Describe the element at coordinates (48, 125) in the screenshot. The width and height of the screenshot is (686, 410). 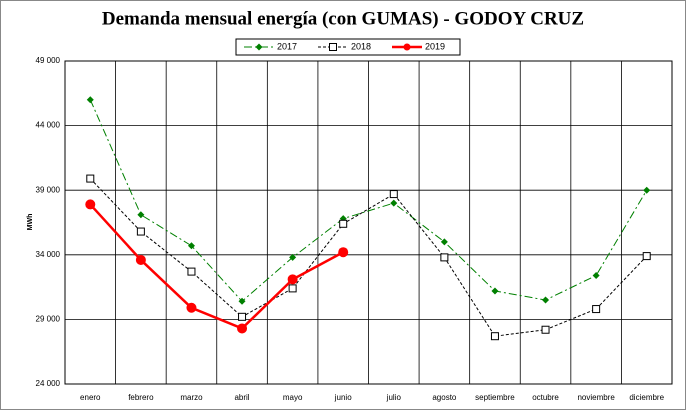
I see `y-tick-label: 44 000` at that location.